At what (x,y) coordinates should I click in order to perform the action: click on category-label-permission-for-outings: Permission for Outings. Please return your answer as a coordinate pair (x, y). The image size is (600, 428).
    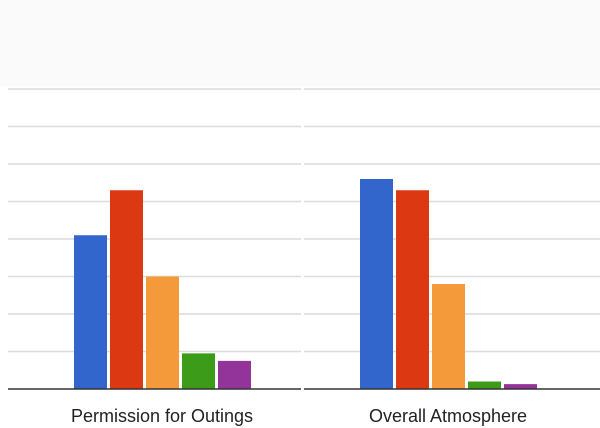
    Looking at the image, I should click on (162, 416).